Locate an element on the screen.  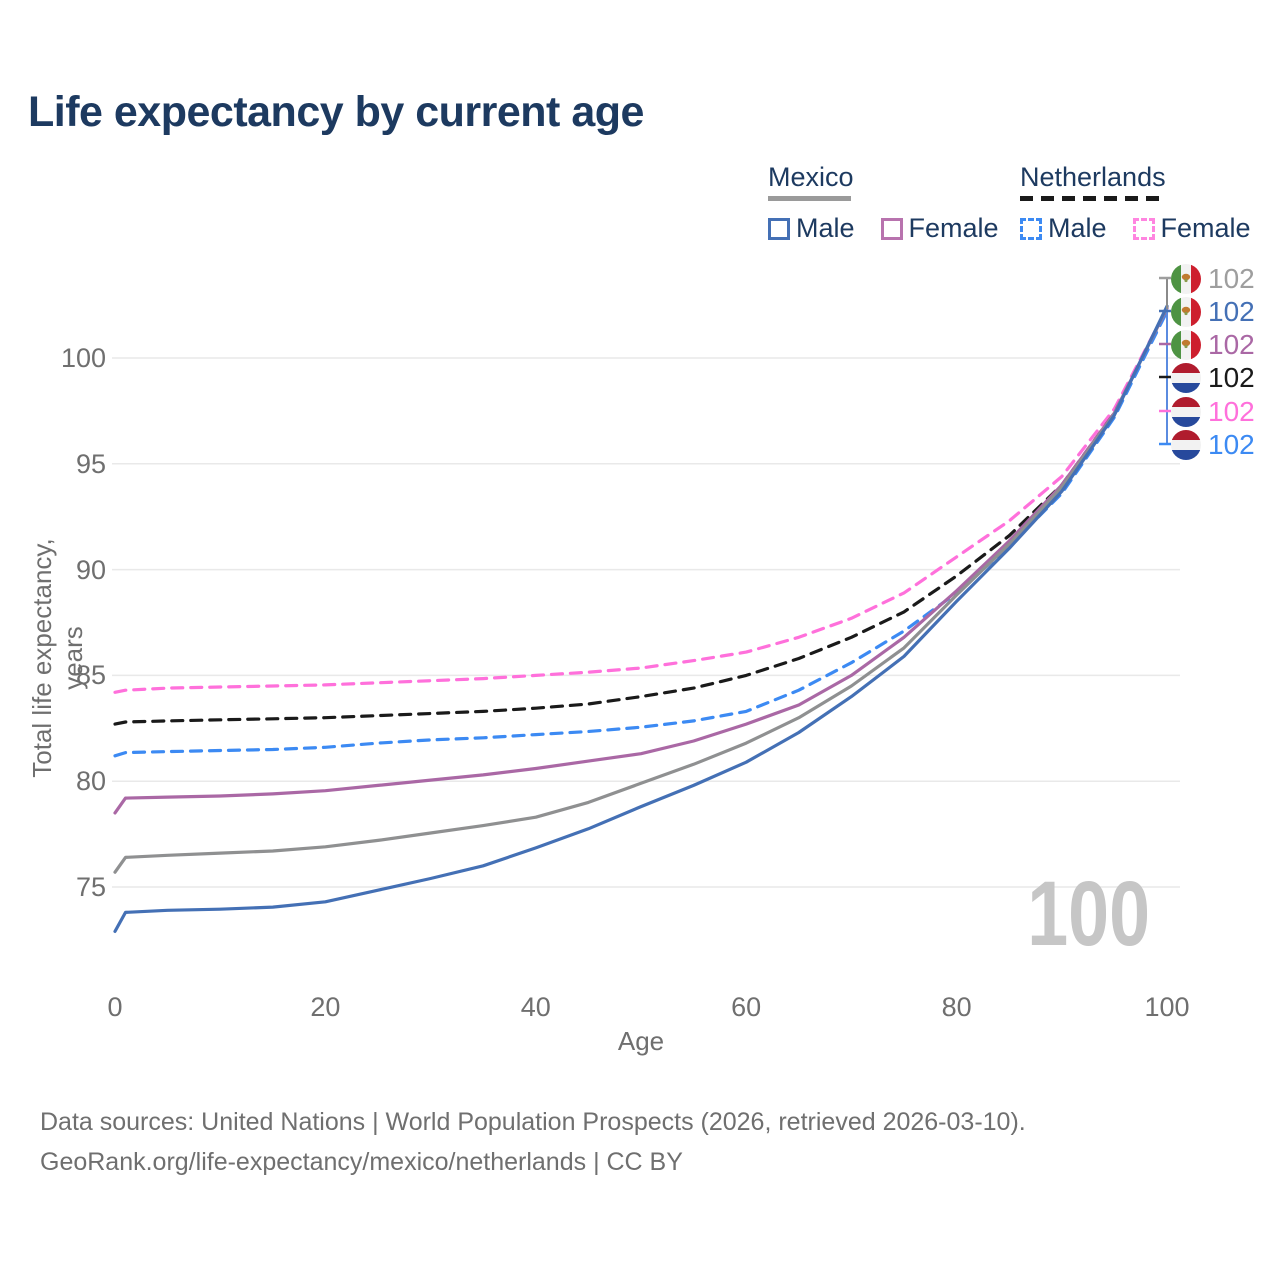
legend-label-mexico-male: Male is located at coordinates (825, 228).